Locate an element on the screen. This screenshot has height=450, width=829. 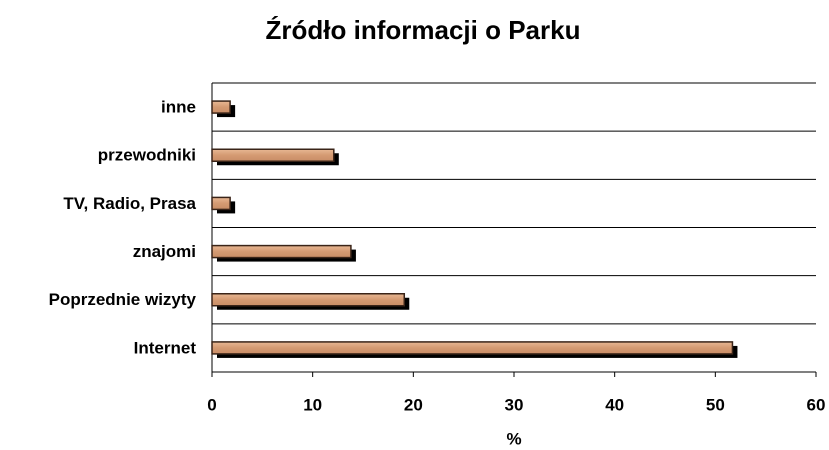
x-tick-label: 0 is located at coordinates (211, 404).